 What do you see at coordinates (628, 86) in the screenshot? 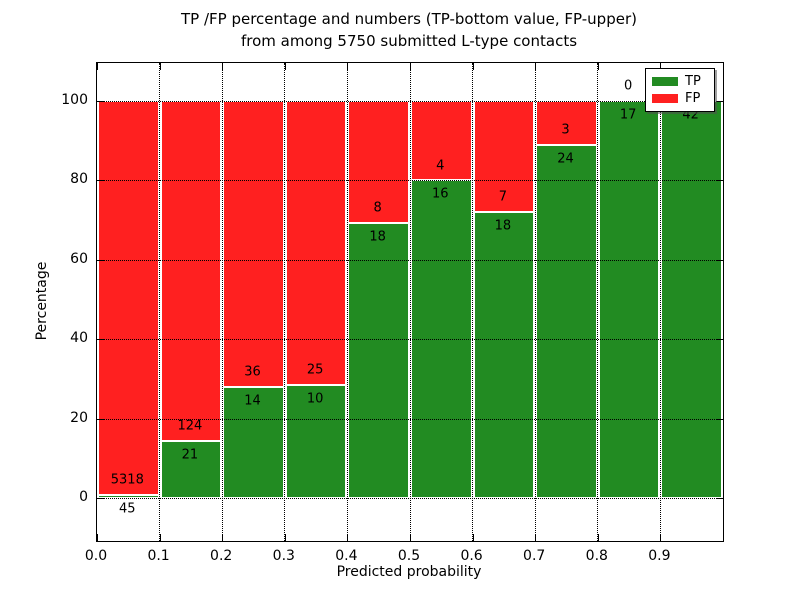
I see `bar-label-fp: 0` at bounding box center [628, 86].